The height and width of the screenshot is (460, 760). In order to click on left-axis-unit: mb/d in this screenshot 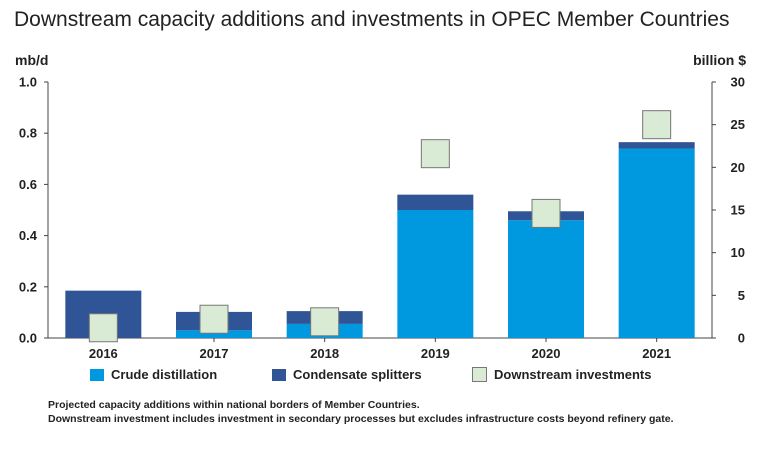, I will do `click(32, 60)`.